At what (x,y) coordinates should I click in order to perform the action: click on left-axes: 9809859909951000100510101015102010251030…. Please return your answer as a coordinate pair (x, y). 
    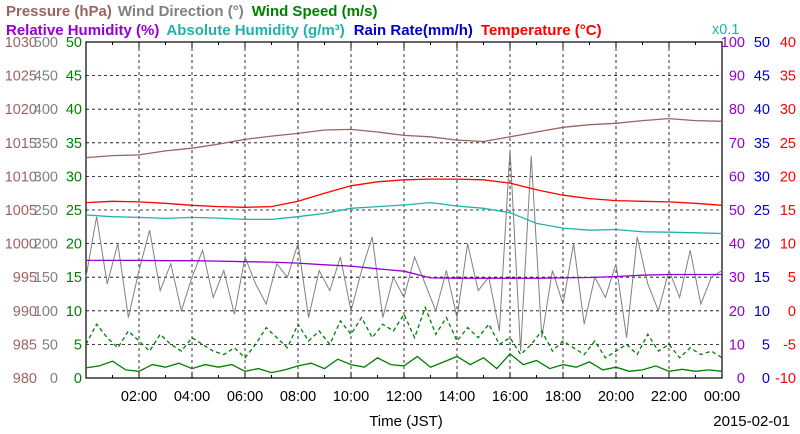
    Looking at the image, I should click on (43, 211).